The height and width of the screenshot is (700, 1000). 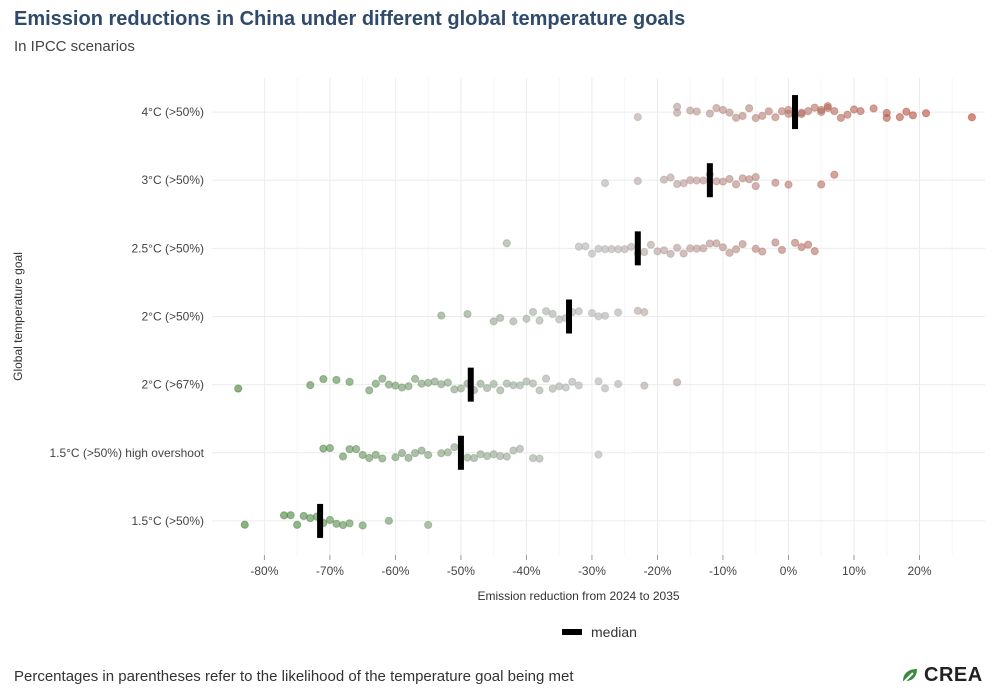 What do you see at coordinates (526, 571) in the screenshot?
I see `x-tick-label: -40%` at bounding box center [526, 571].